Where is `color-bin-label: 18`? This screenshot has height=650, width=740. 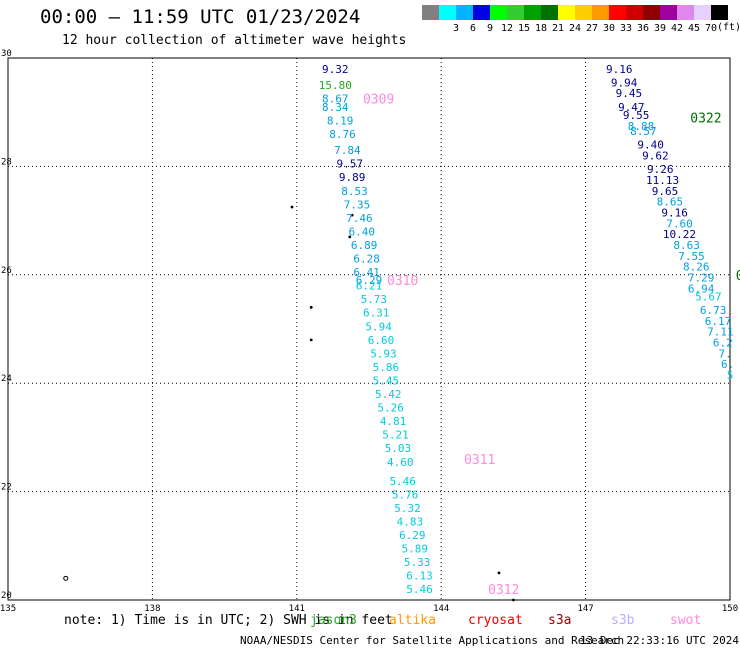
color-bin-label: 18 is located at coordinates (541, 28).